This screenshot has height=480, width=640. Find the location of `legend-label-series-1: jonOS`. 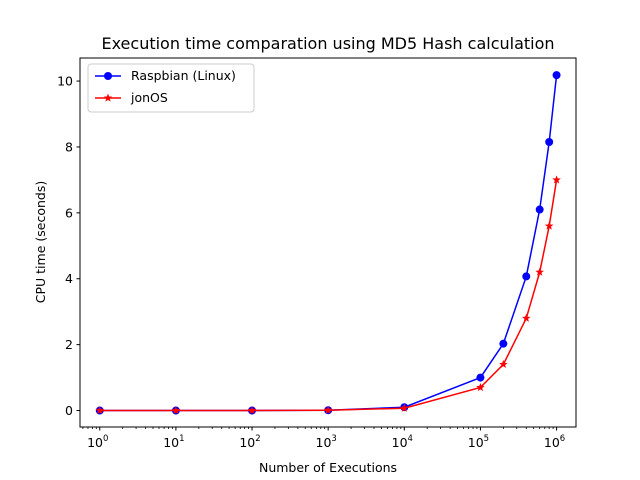

legend-label-series-1: jonOS is located at coordinates (149, 97).